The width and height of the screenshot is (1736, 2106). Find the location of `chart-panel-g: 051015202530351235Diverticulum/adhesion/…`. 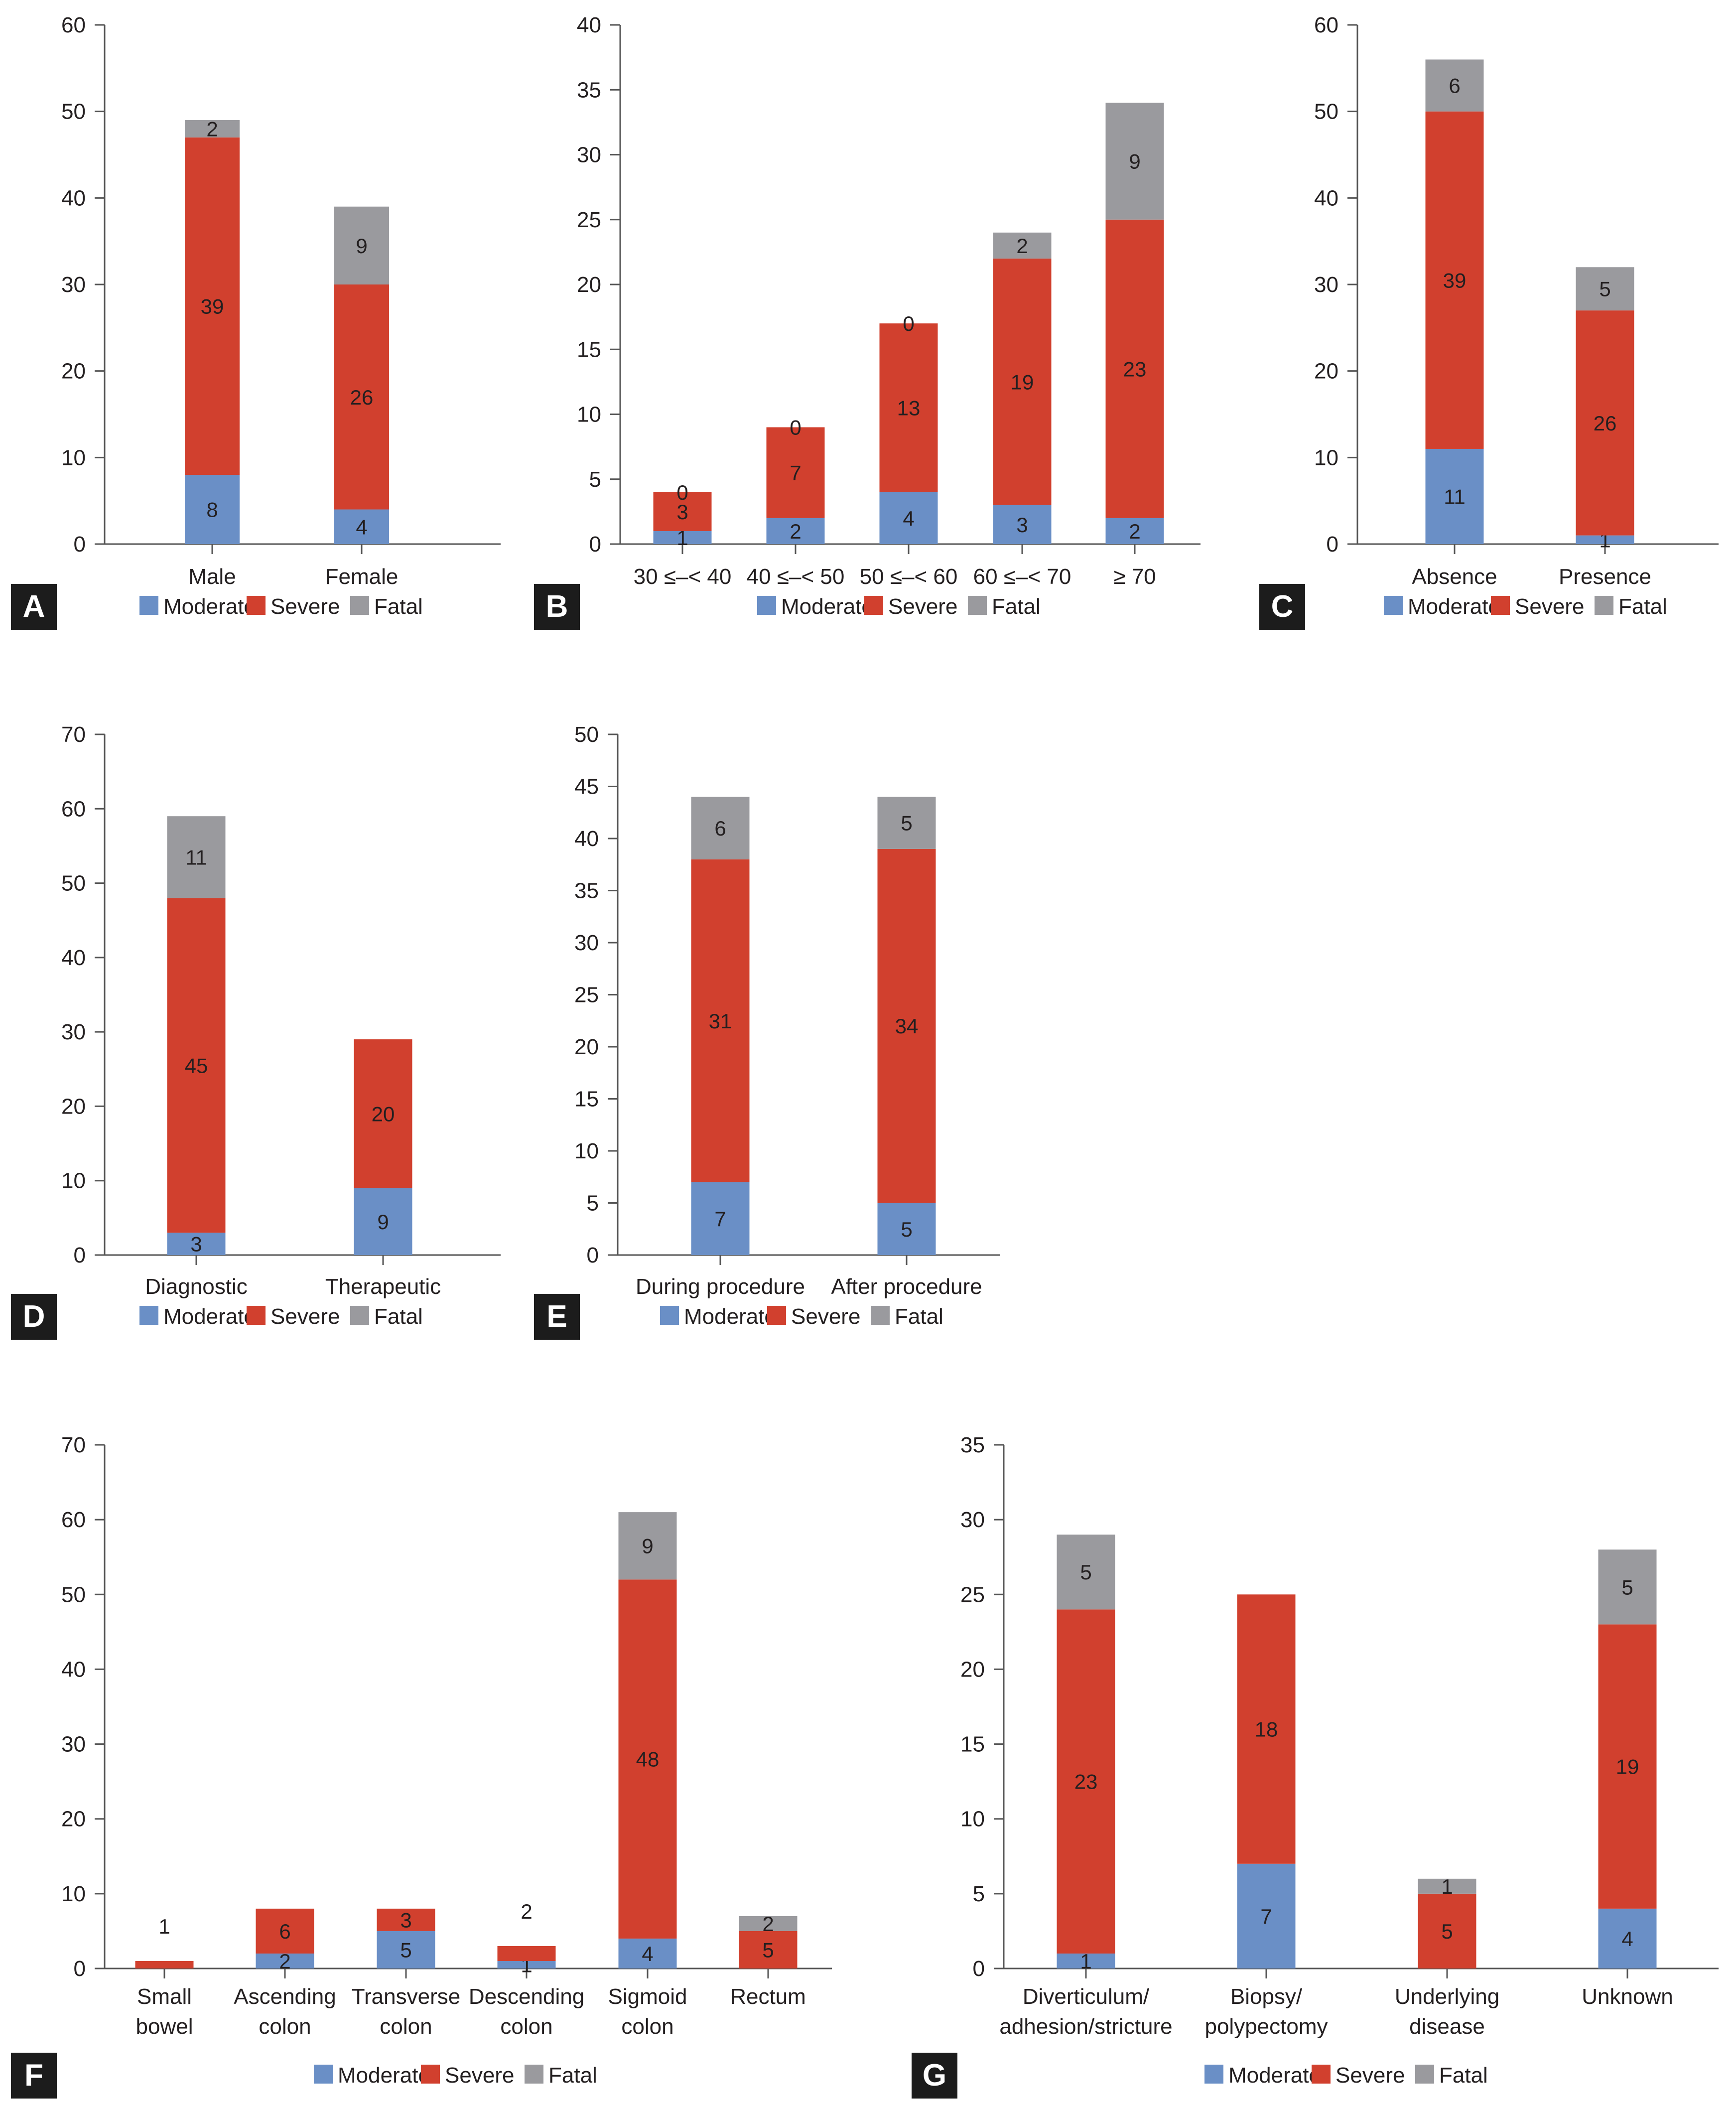

chart-panel-g: 051015202530351235Diverticulum/adhesion/… is located at coordinates (1315, 1766).